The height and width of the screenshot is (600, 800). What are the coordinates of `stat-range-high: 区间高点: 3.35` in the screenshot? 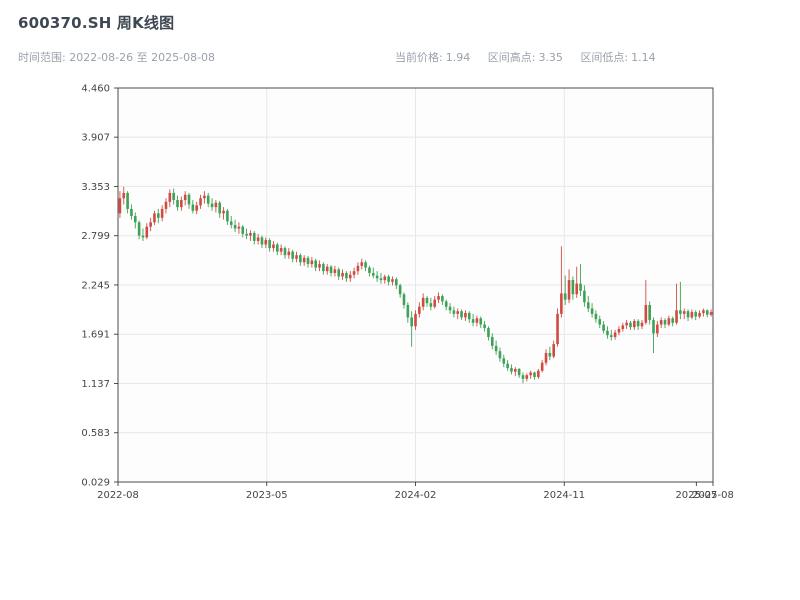 It's located at (525, 57).